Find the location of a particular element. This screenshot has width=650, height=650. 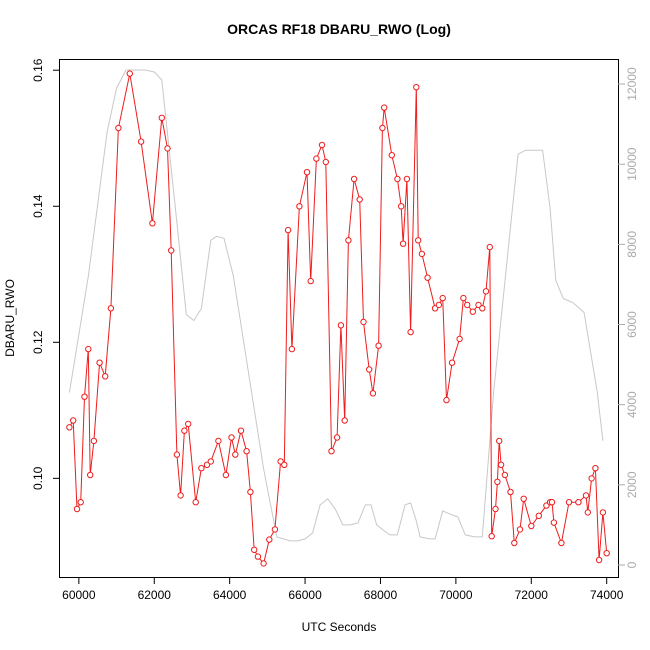

y2-tick-label: 2000 is located at coordinates (632, 484).